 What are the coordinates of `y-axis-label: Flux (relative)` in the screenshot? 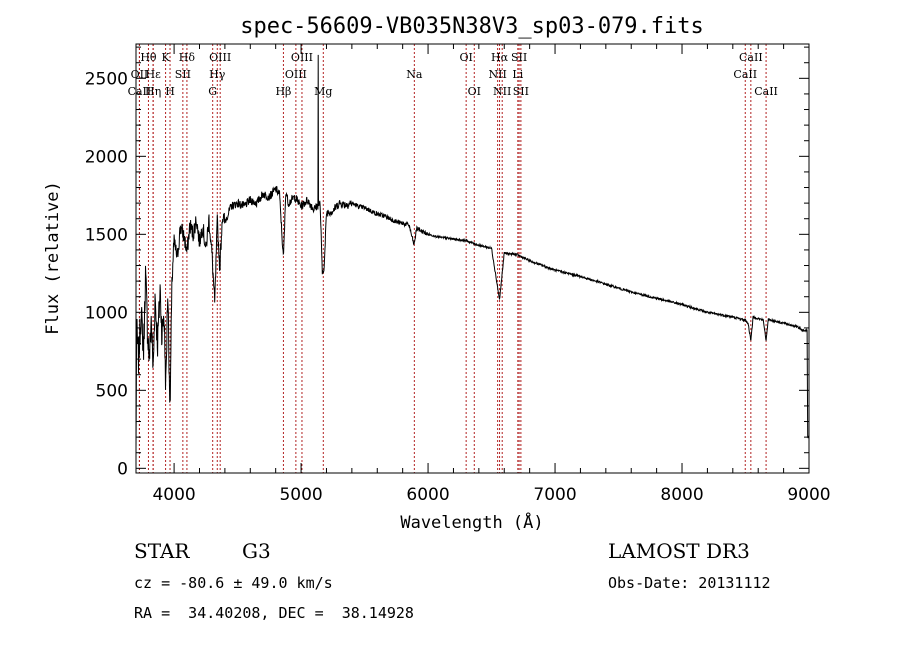 It's located at (53, 258).